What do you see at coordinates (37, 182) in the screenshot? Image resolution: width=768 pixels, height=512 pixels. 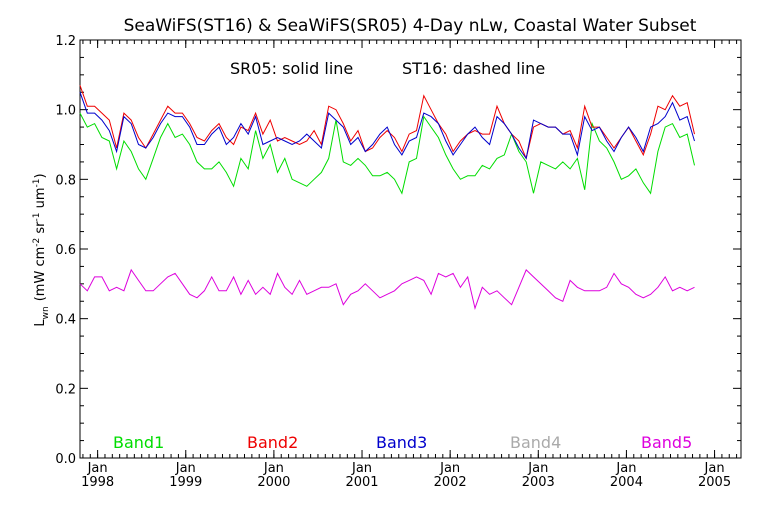 I see `y-label-exp-c: -1` at bounding box center [37, 182].